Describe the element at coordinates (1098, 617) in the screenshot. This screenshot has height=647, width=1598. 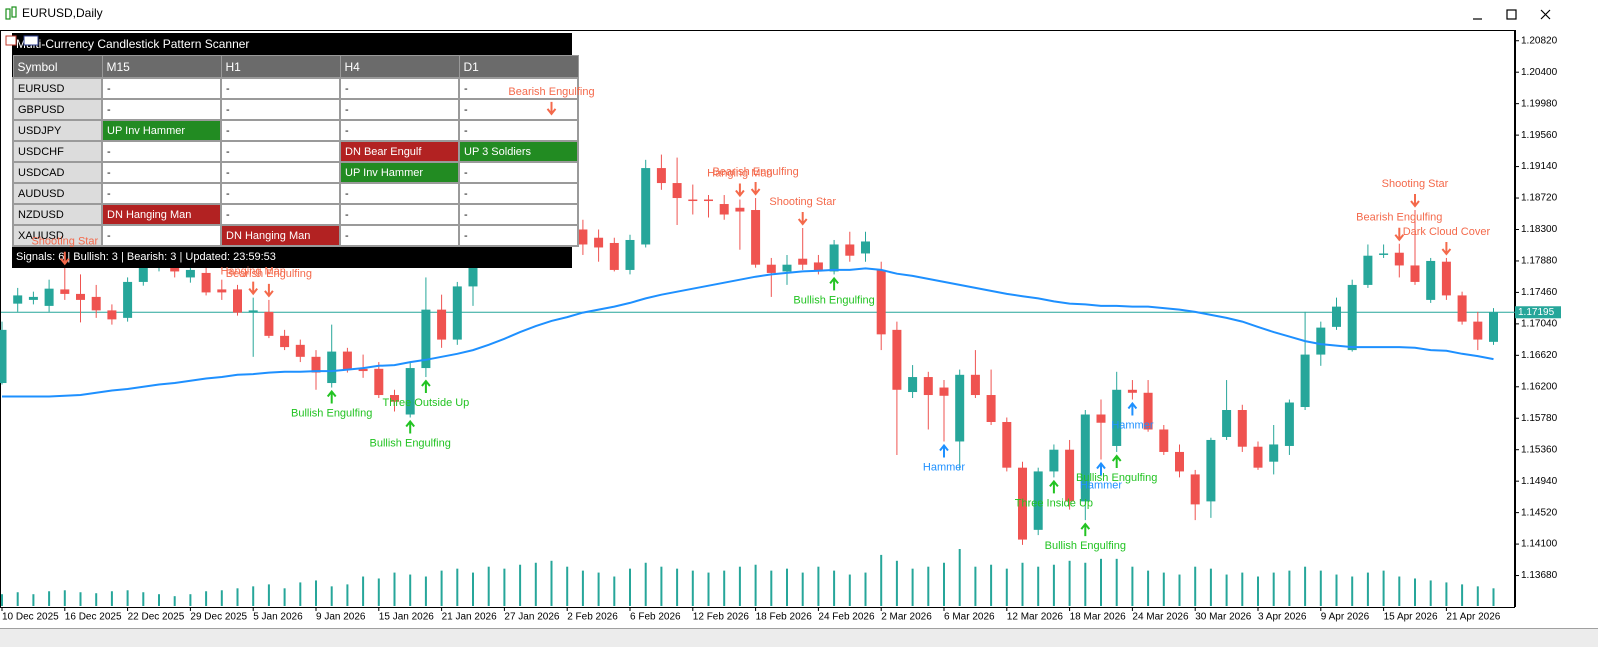
I see `x-tick-label: 18 Mar 2026` at that location.